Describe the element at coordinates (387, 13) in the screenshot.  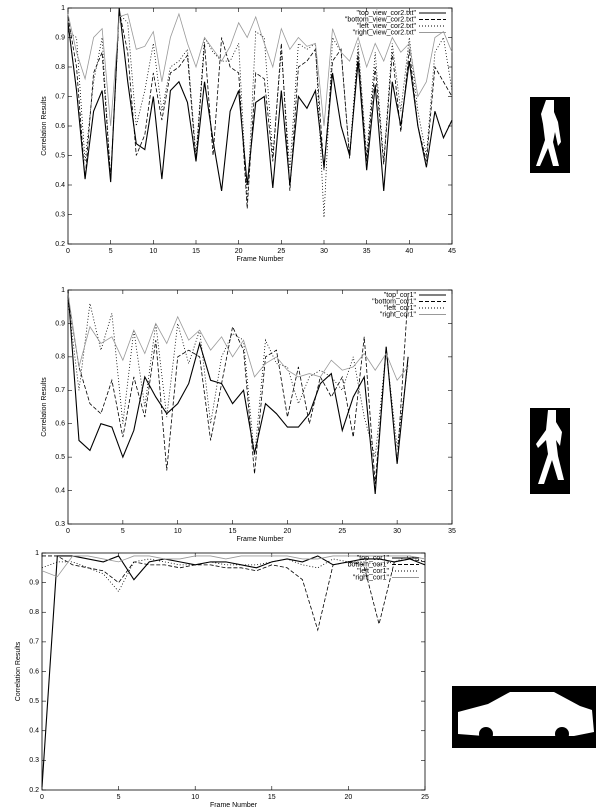
I see `legend-label: "top_view_cor2.txt"` at that location.